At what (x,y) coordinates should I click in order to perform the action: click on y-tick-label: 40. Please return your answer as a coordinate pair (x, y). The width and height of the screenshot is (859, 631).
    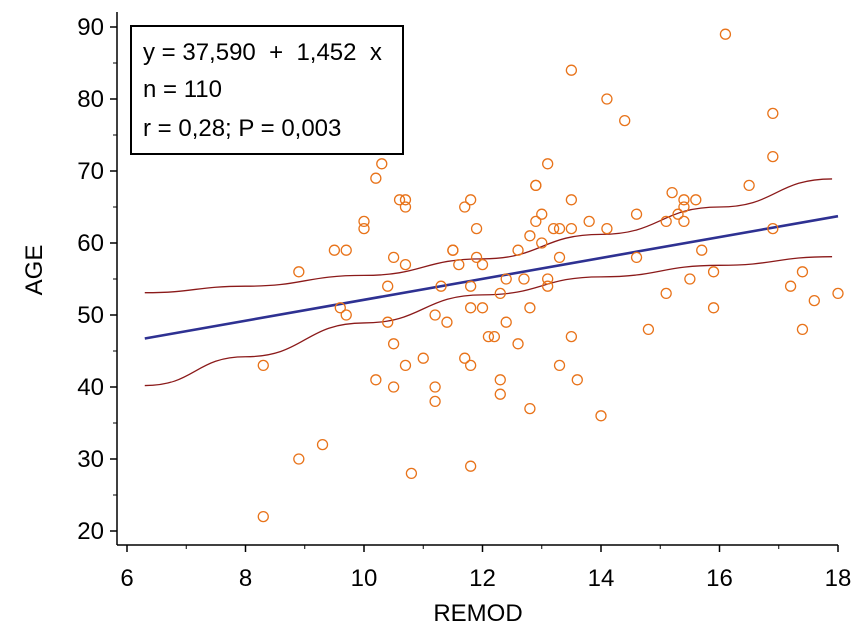
    Looking at the image, I should click on (90, 387).